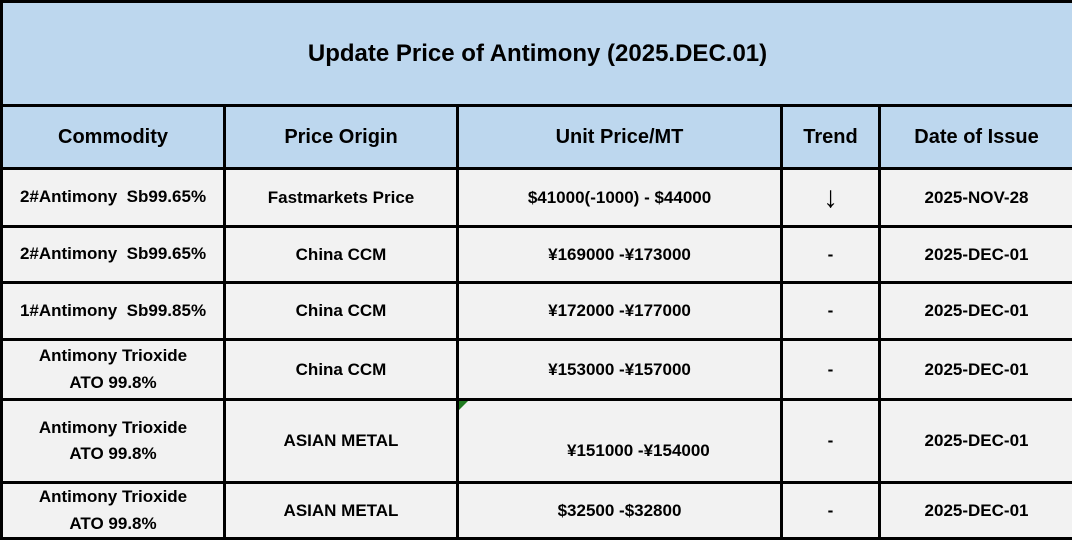 The image size is (1072, 540). Describe the element at coordinates (113, 311) in the screenshot. I see `commodity-cell: 1#Antimony Sb99.85%` at that location.